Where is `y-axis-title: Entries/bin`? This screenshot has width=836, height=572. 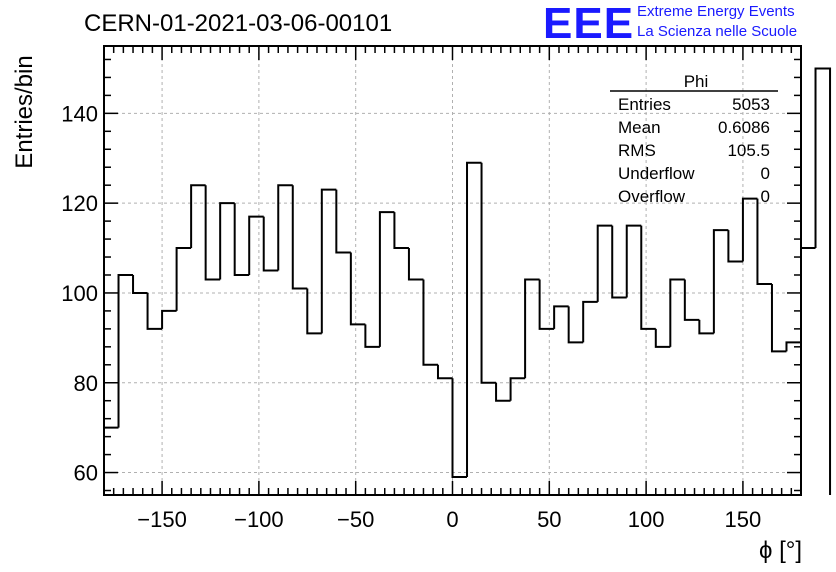
y-axis-title: Entries/bin is located at coordinates (24, 111).